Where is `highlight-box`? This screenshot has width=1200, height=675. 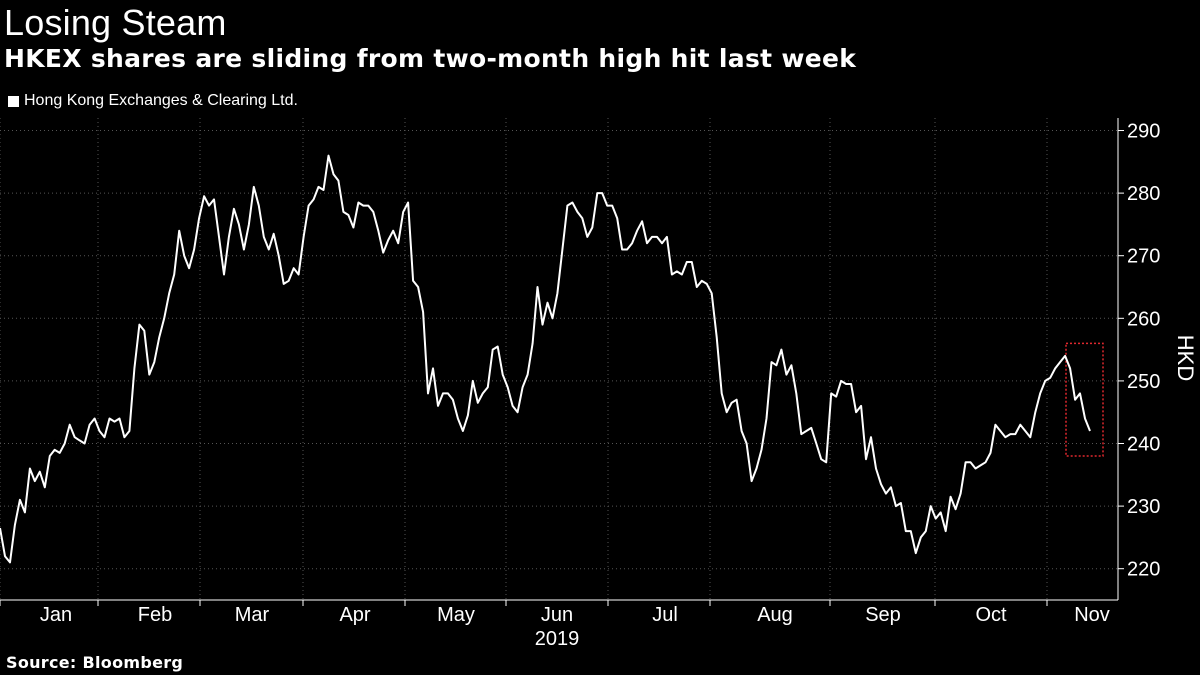
highlight-box is located at coordinates (1084, 399).